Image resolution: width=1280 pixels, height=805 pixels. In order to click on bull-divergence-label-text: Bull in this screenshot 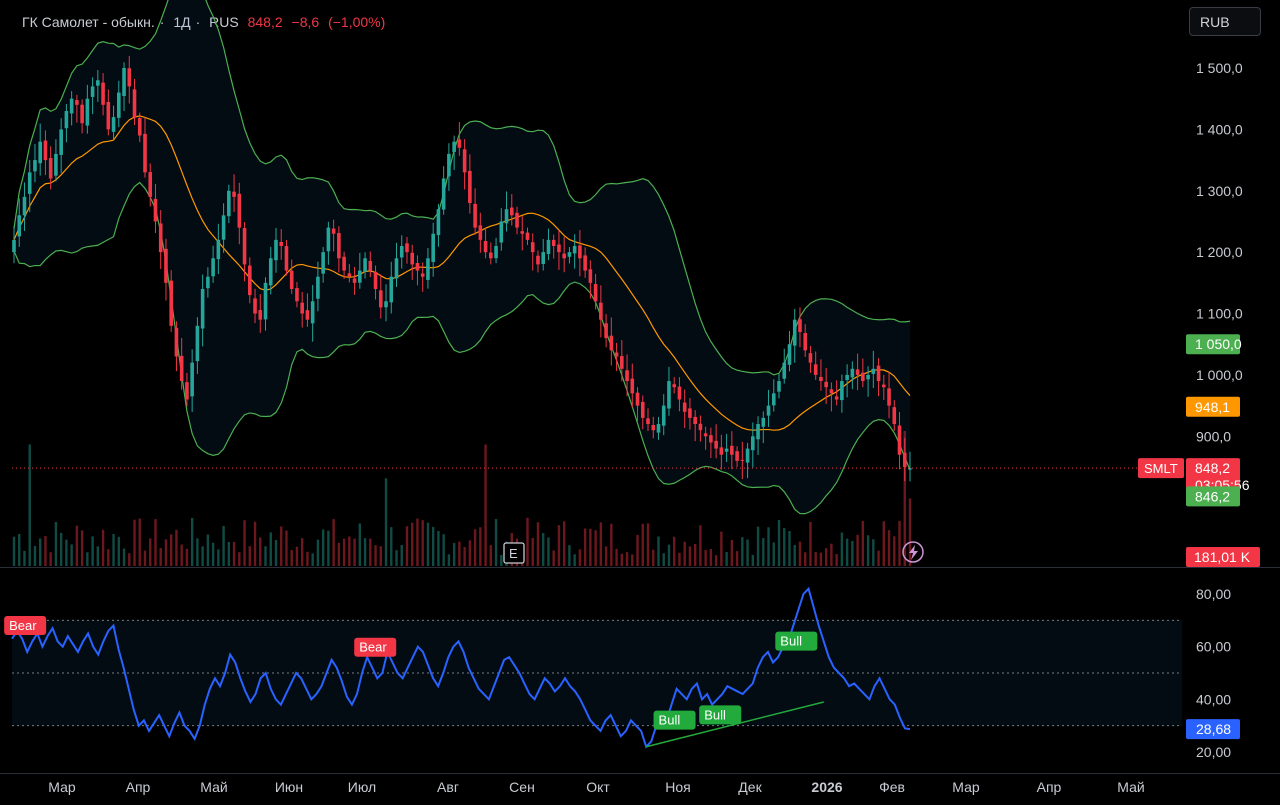, I will do `click(715, 714)`.